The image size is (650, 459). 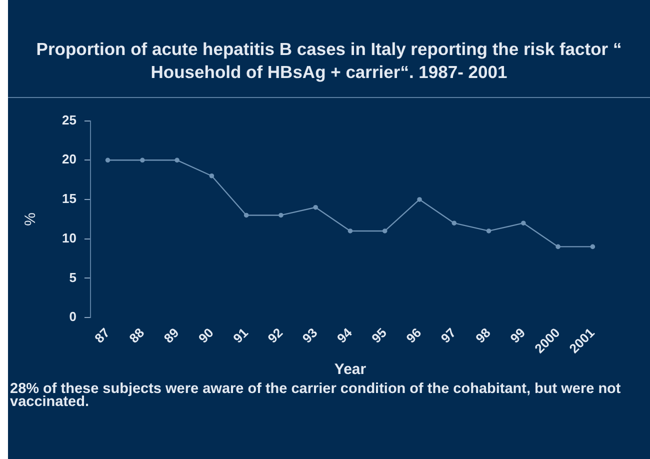 I want to click on y-axis-title: %, so click(x=31, y=219).